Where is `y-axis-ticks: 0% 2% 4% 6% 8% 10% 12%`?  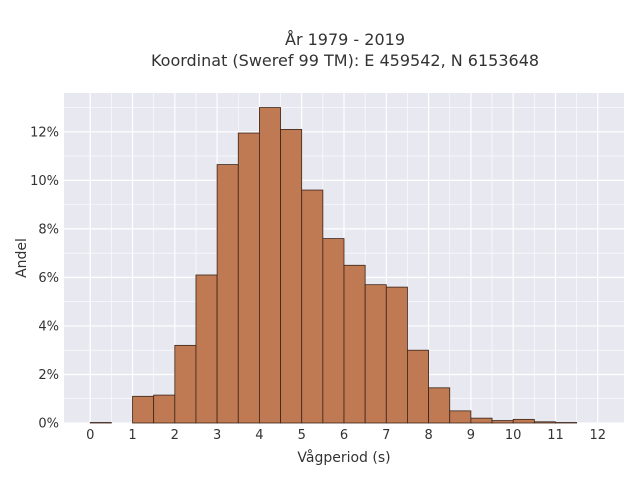 y-axis-ticks: 0% 2% 4% 6% 8% 10% 12% is located at coordinates (44, 278).